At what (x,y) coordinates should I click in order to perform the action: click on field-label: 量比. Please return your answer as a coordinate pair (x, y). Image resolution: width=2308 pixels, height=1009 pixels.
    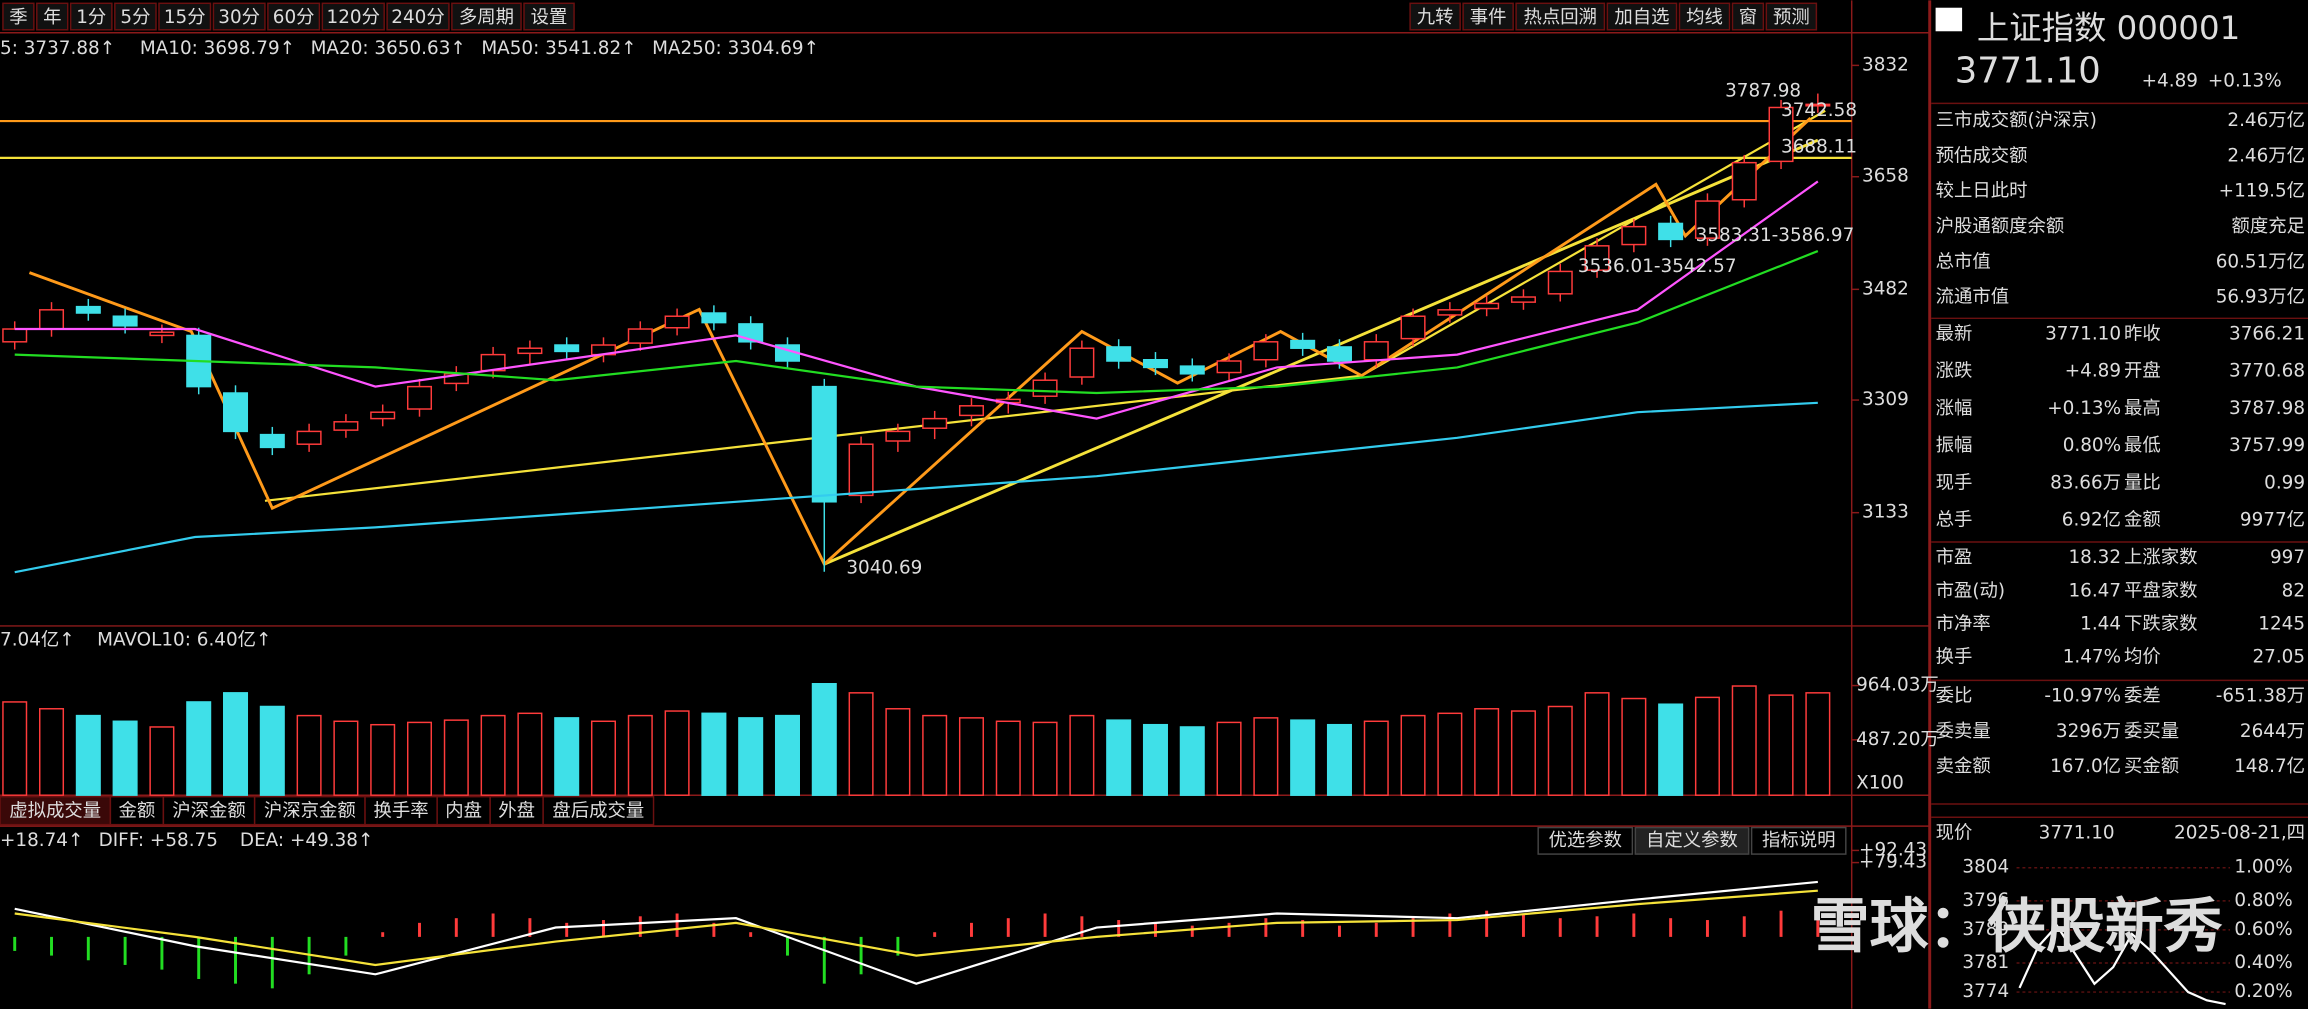
    Looking at the image, I should click on (2142, 482).